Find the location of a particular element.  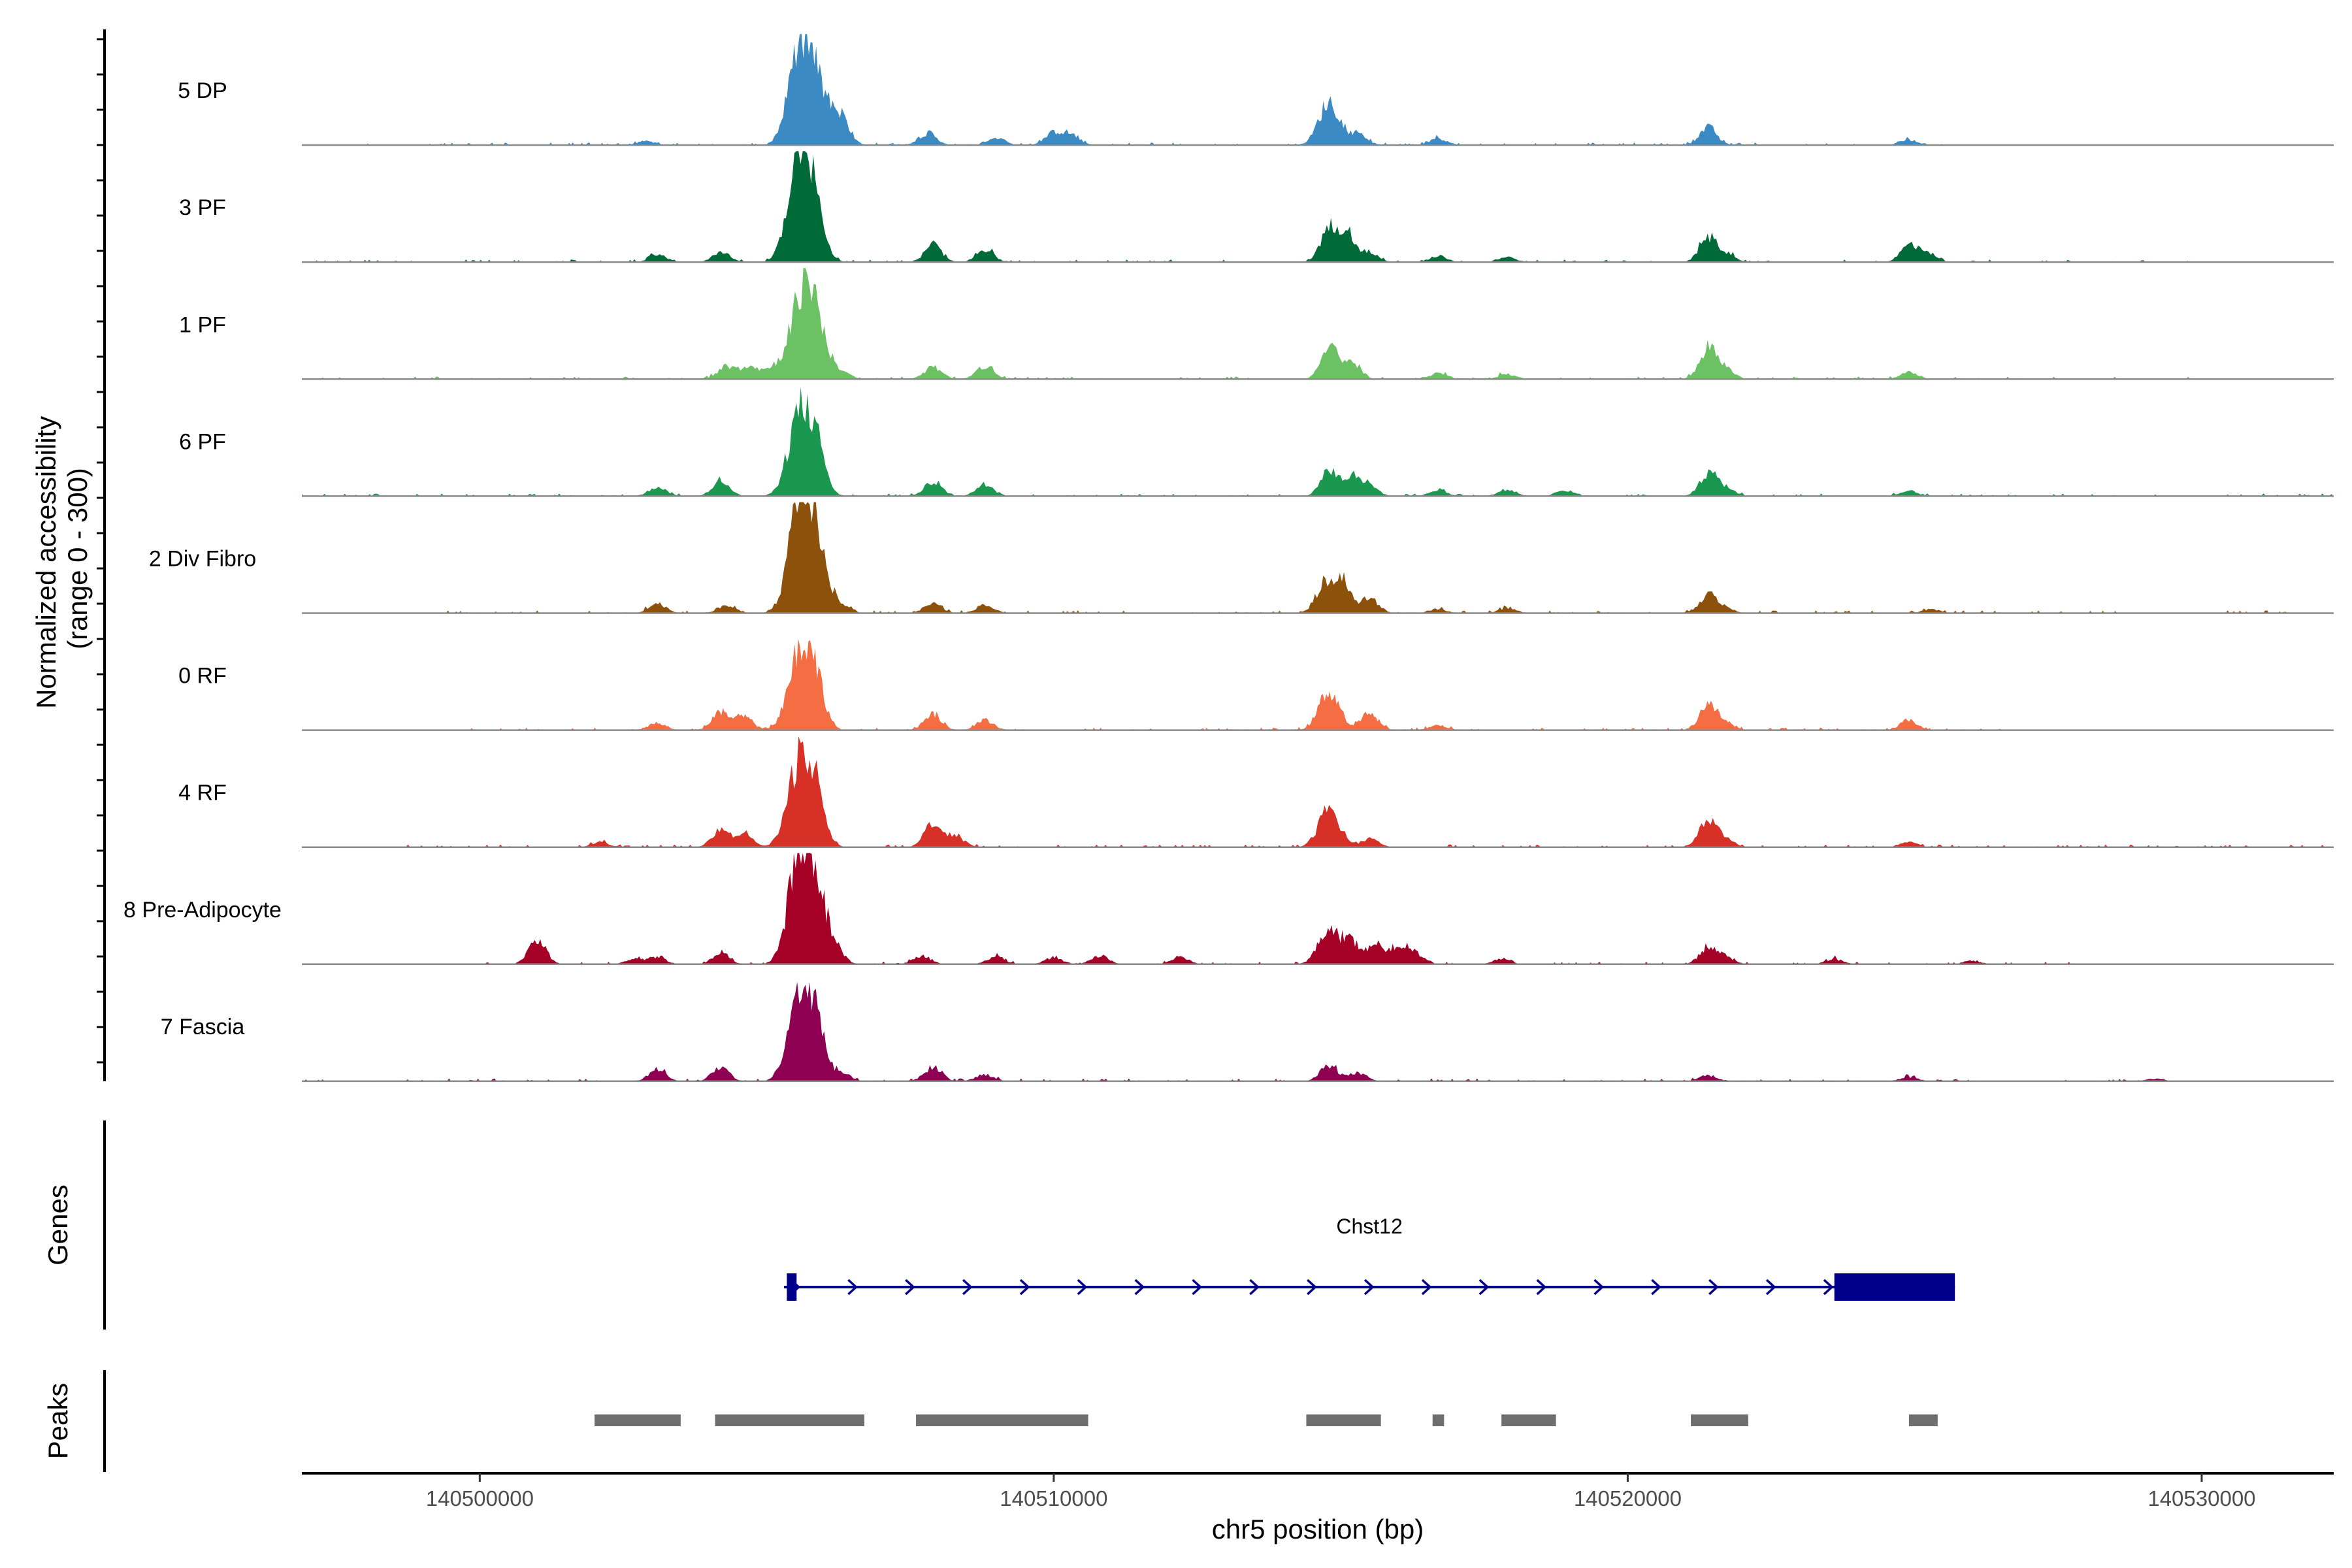

genes-panel-label: Genes is located at coordinates (57, 1225).